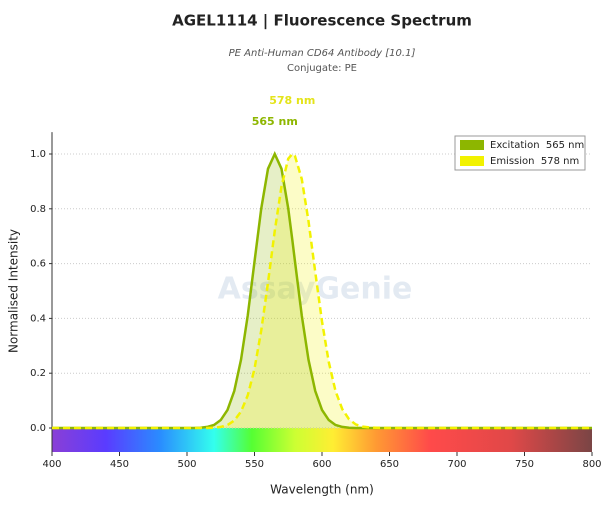 The width and height of the screenshot is (608, 513). I want to click on x-tick-label: 400, so click(51, 464).